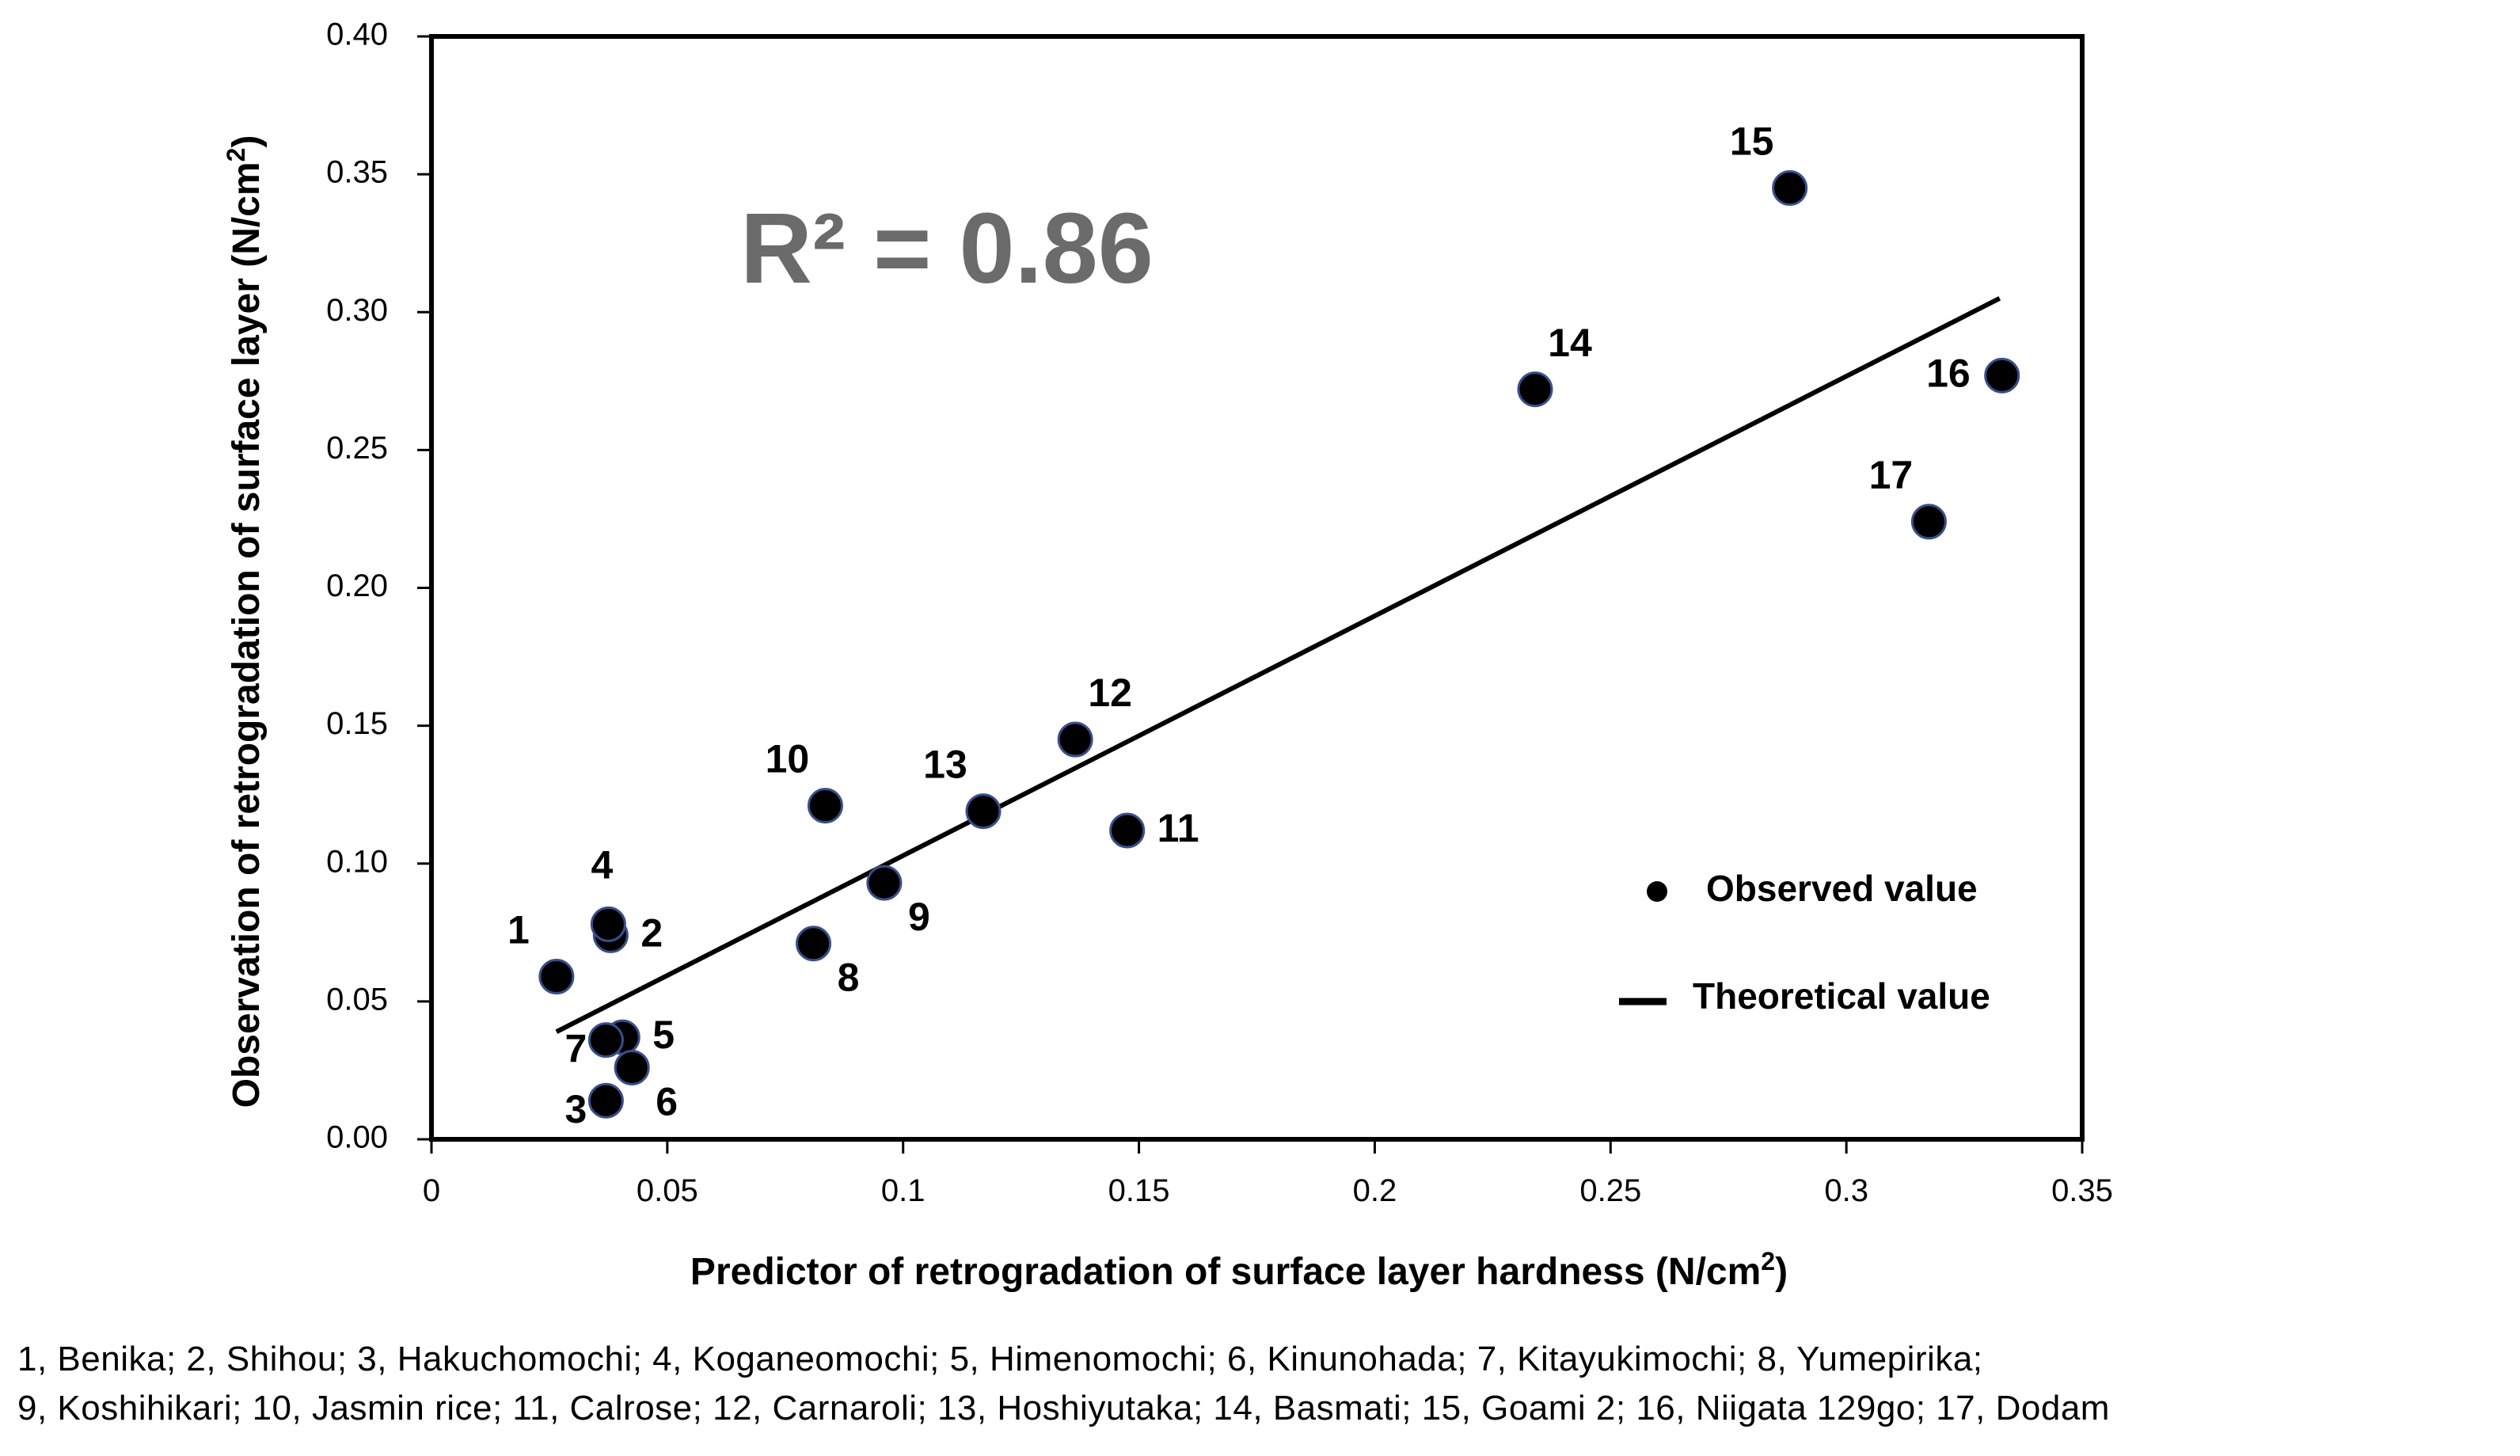 The width and height of the screenshot is (2520, 1456). Describe the element at coordinates (651, 932) in the screenshot. I see `data-label-2: 2` at that location.